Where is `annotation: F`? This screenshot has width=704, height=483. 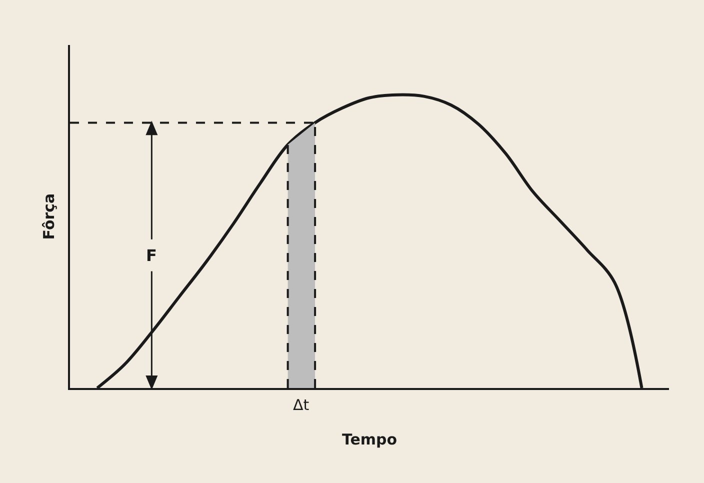 annotation: F is located at coordinates (151, 255).